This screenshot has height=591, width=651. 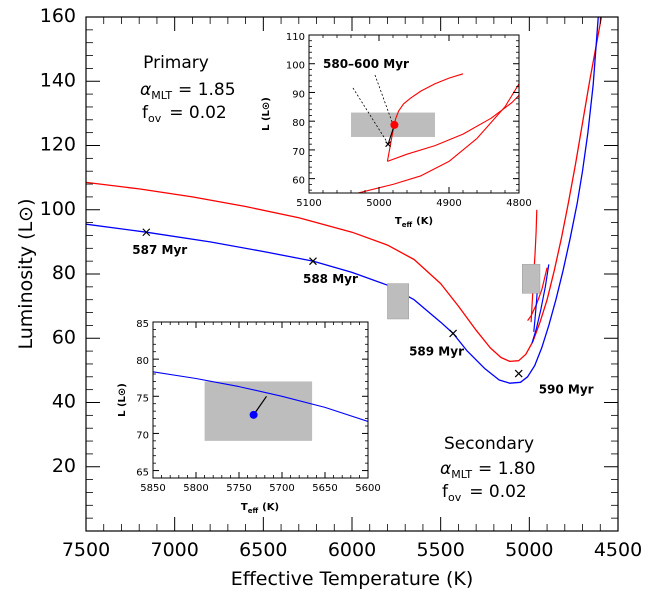 I want to click on upper-inset-y-tick-label: 60, so click(x=298, y=181).